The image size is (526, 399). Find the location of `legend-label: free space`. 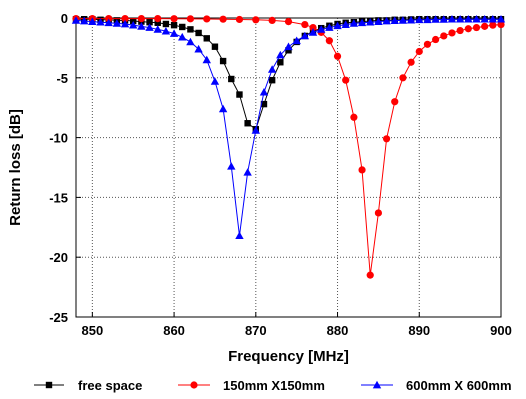

legend-label: free space is located at coordinates (110, 385).